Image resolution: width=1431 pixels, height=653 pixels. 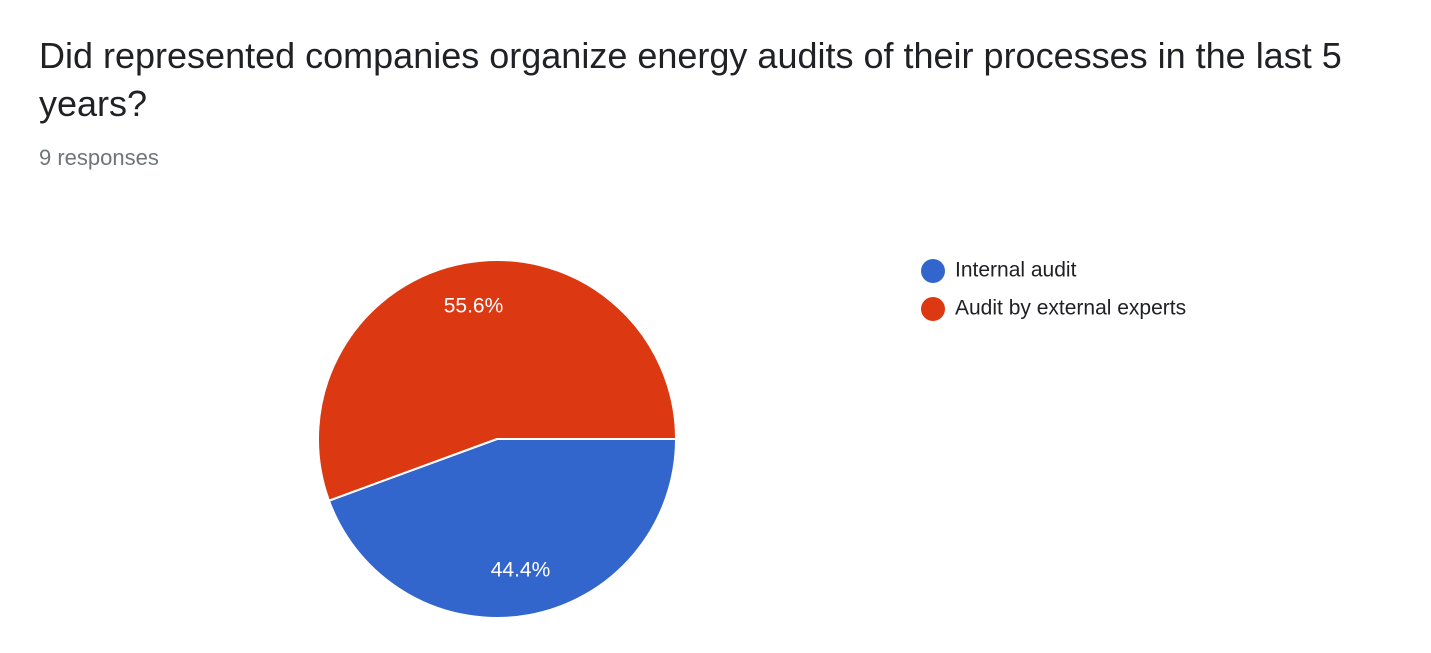 What do you see at coordinates (1016, 270) in the screenshot?
I see `legend-label: Internal audit` at bounding box center [1016, 270].